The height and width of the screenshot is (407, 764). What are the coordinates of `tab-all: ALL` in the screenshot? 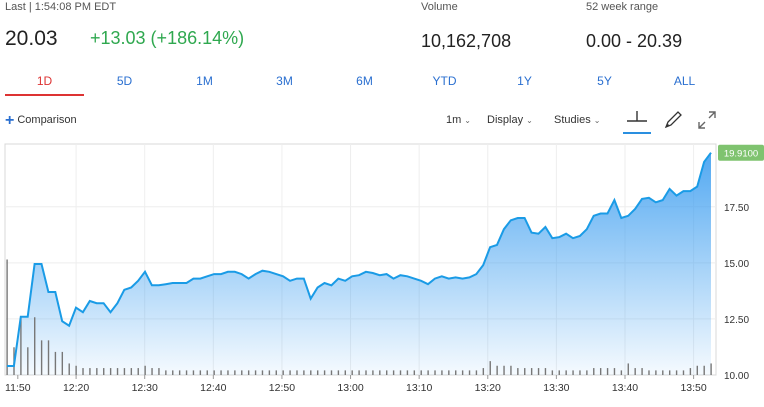 It's located at (684, 81).